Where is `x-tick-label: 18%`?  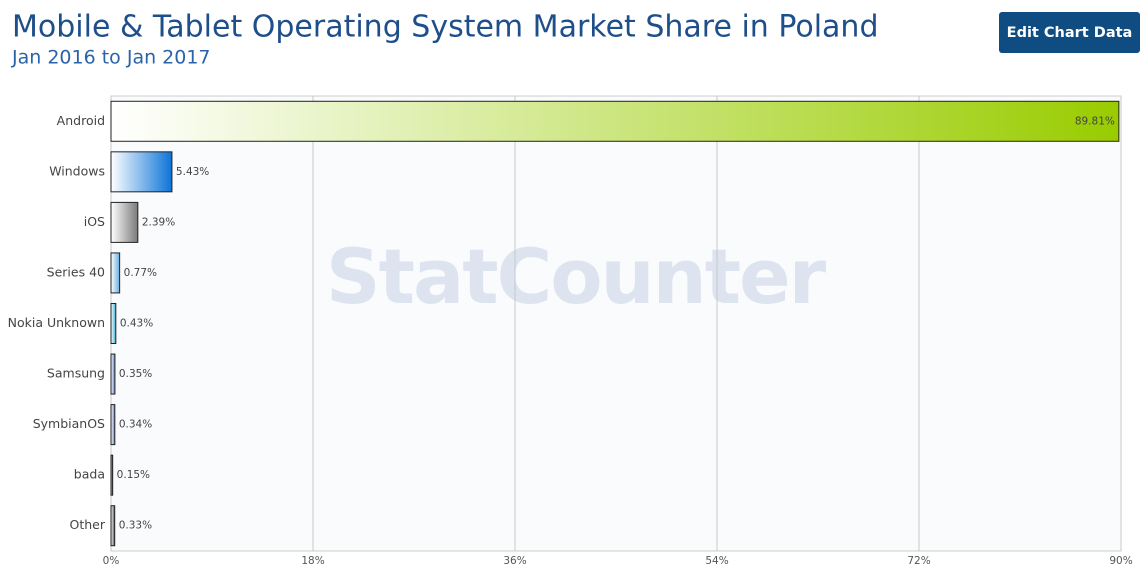
x-tick-label: 18% is located at coordinates (312, 561).